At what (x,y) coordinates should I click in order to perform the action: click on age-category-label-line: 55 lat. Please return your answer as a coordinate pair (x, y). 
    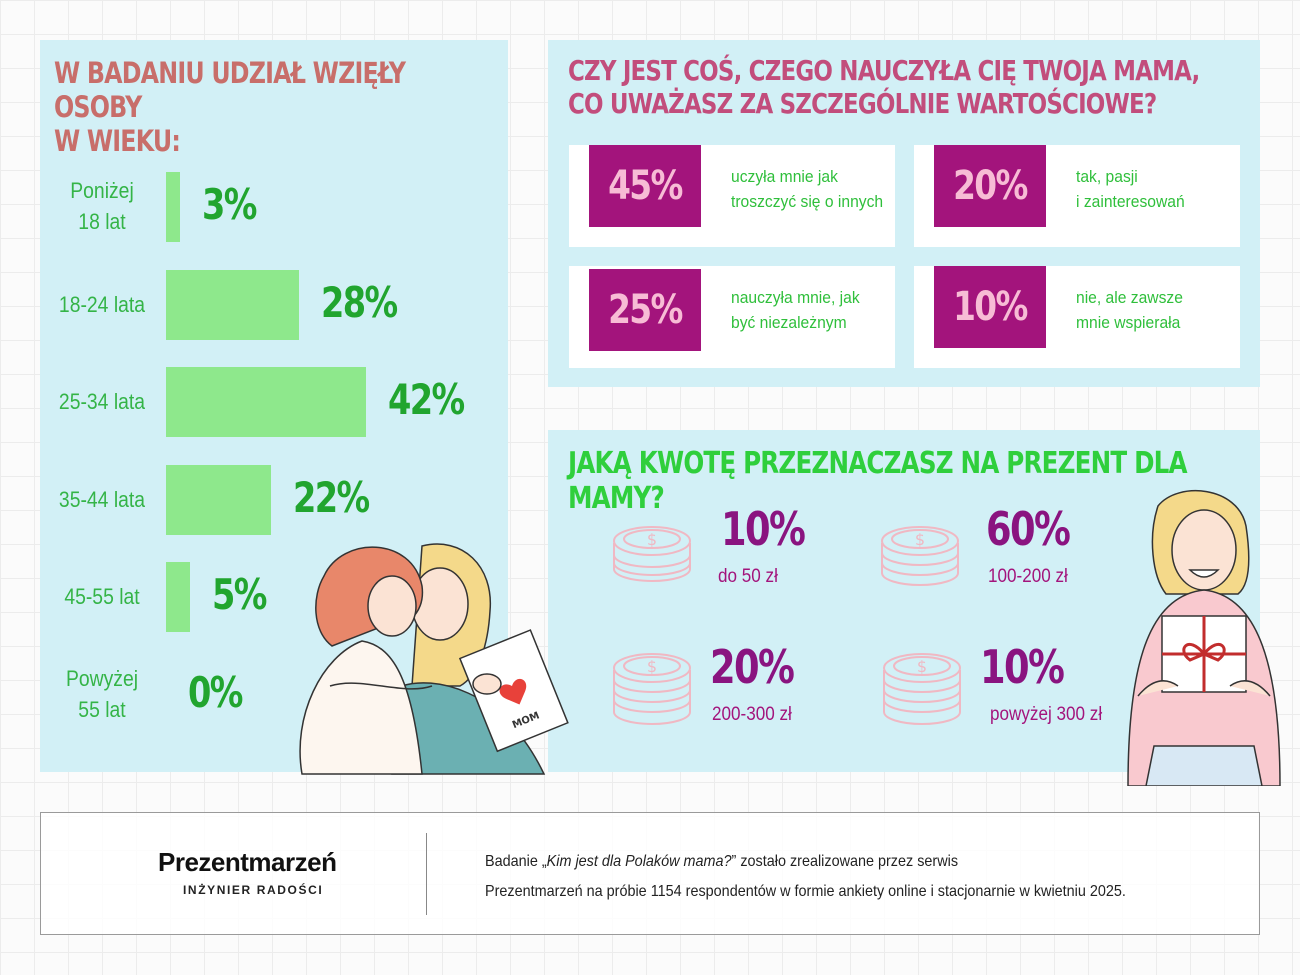
    Looking at the image, I should click on (102, 709).